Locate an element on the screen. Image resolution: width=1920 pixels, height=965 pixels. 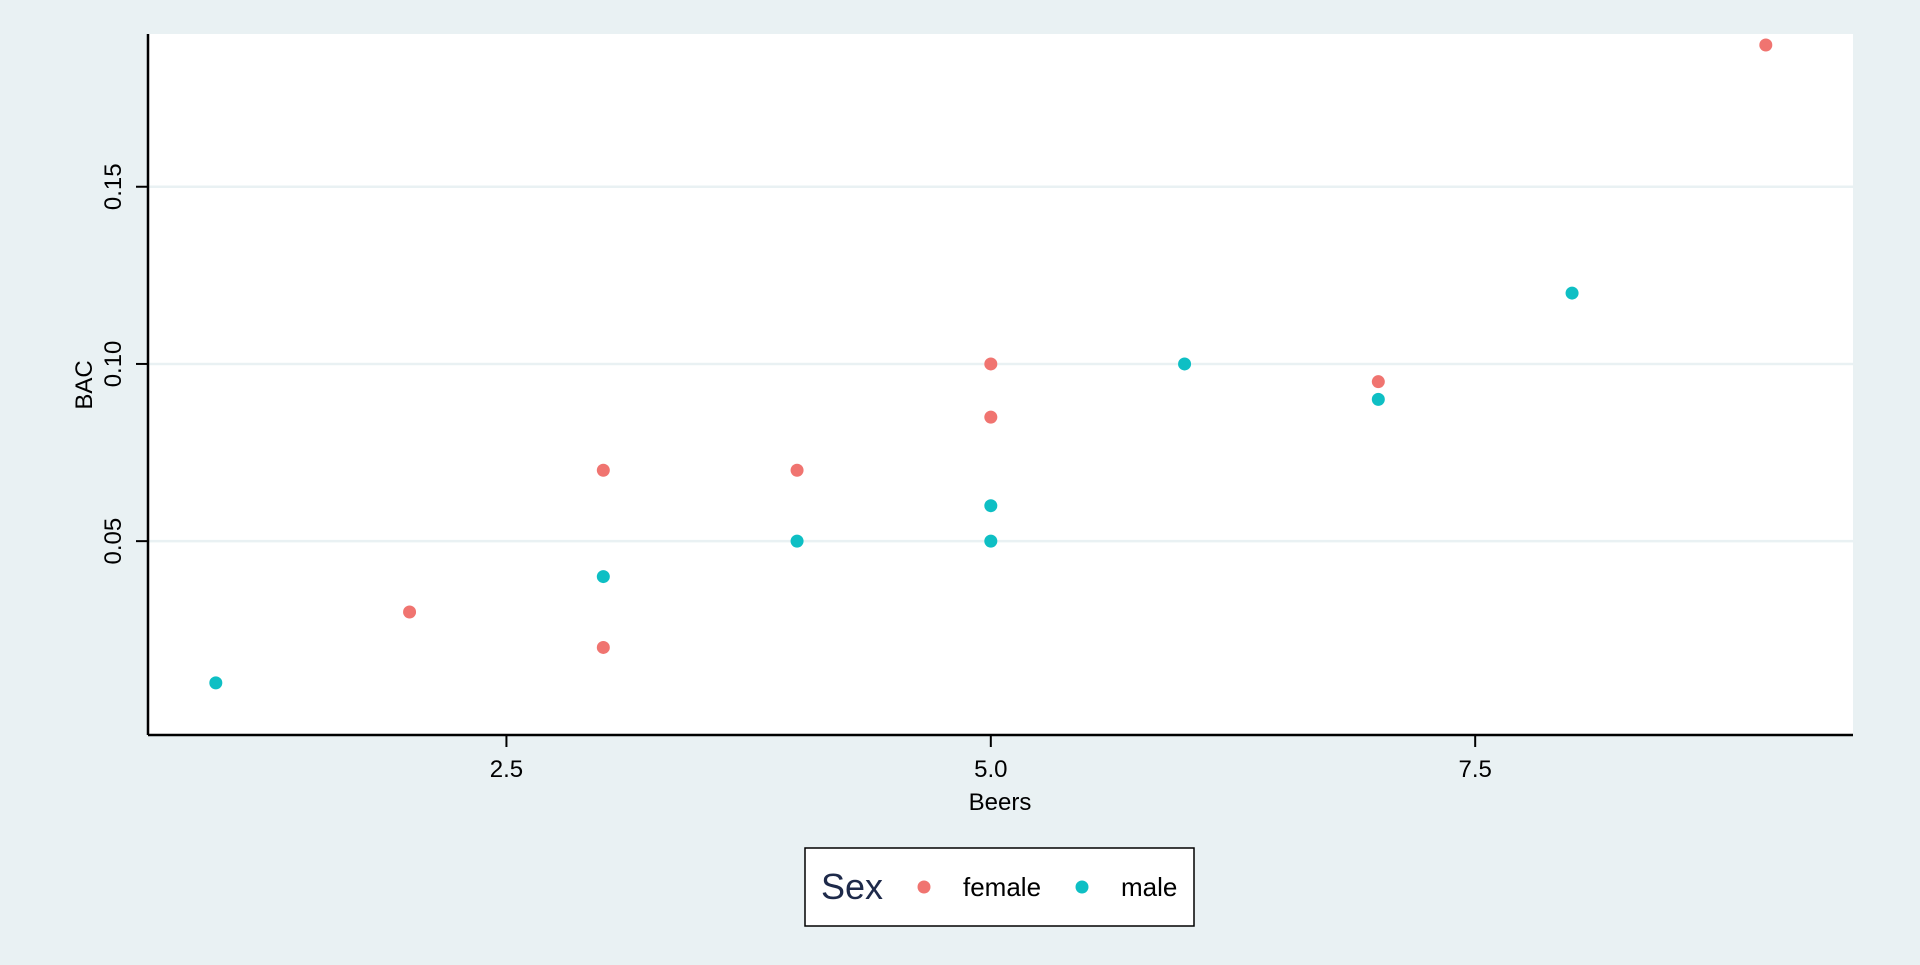
x-tick-label: 2.5 is located at coordinates (506, 769).